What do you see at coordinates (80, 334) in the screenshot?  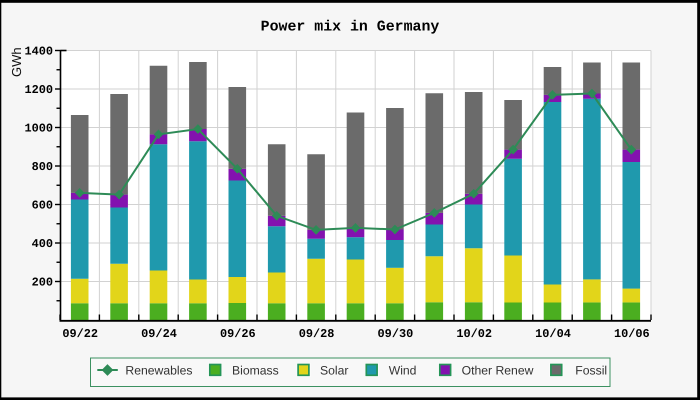 I see `svg-text: 09/22` at bounding box center [80, 334].